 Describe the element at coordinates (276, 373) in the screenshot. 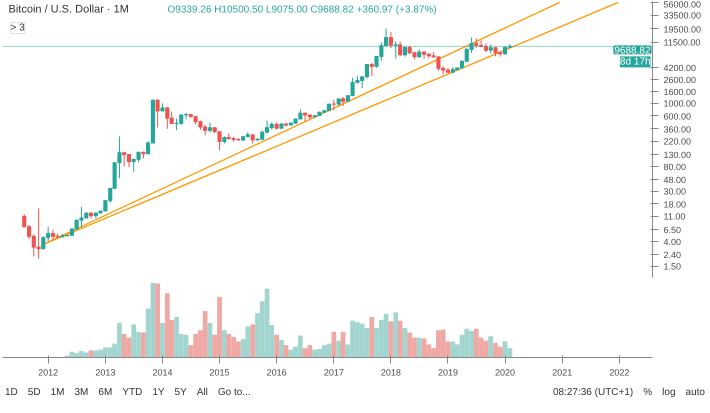

I see `x-tick-label: 2016` at that location.